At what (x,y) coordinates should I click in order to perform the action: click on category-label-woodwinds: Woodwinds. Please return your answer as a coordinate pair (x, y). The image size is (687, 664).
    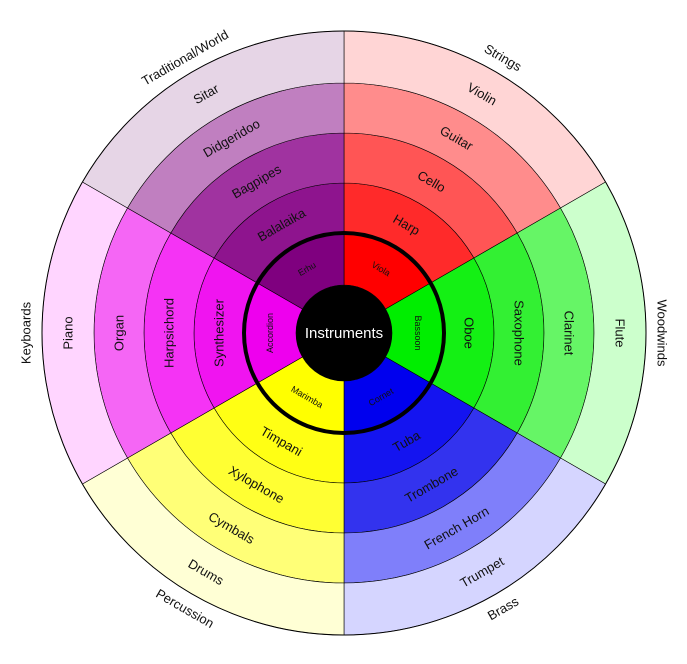
    Looking at the image, I should click on (662, 333).